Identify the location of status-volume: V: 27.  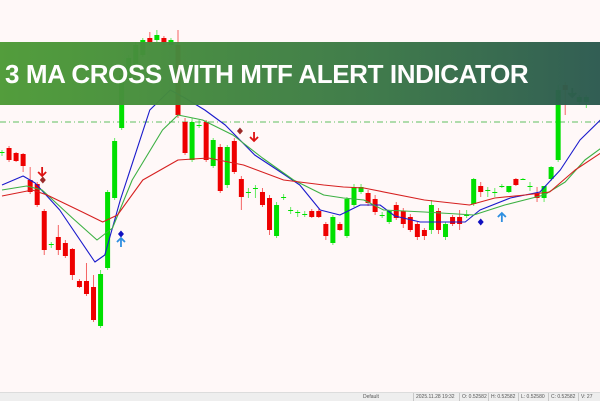
(587, 397).